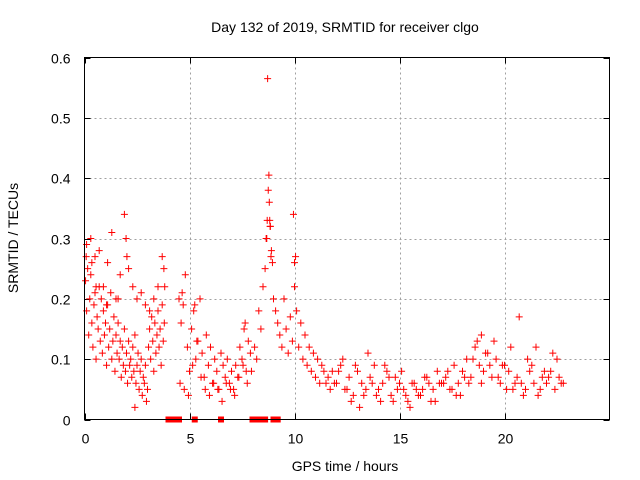  What do you see at coordinates (61, 360) in the screenshot?
I see `y-tick-label: 0.1` at bounding box center [61, 360].